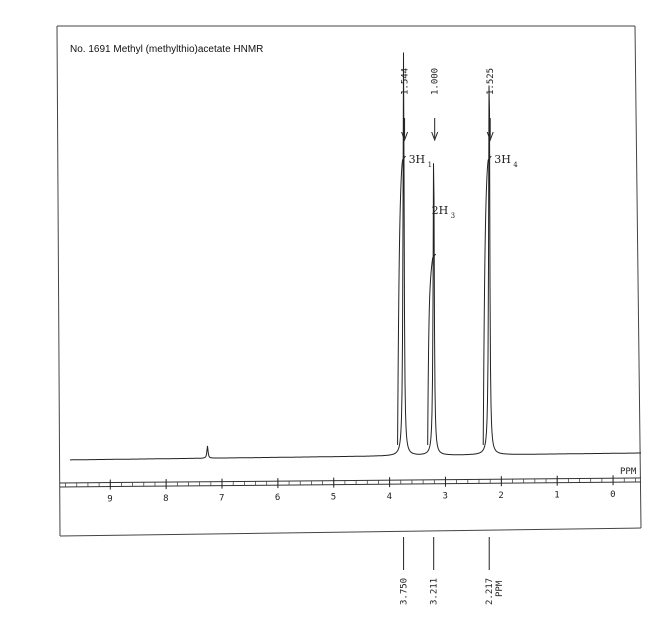 The height and width of the screenshot is (617, 650). What do you see at coordinates (221, 499) in the screenshot?
I see `x-axis-tick-label: 7` at bounding box center [221, 499].